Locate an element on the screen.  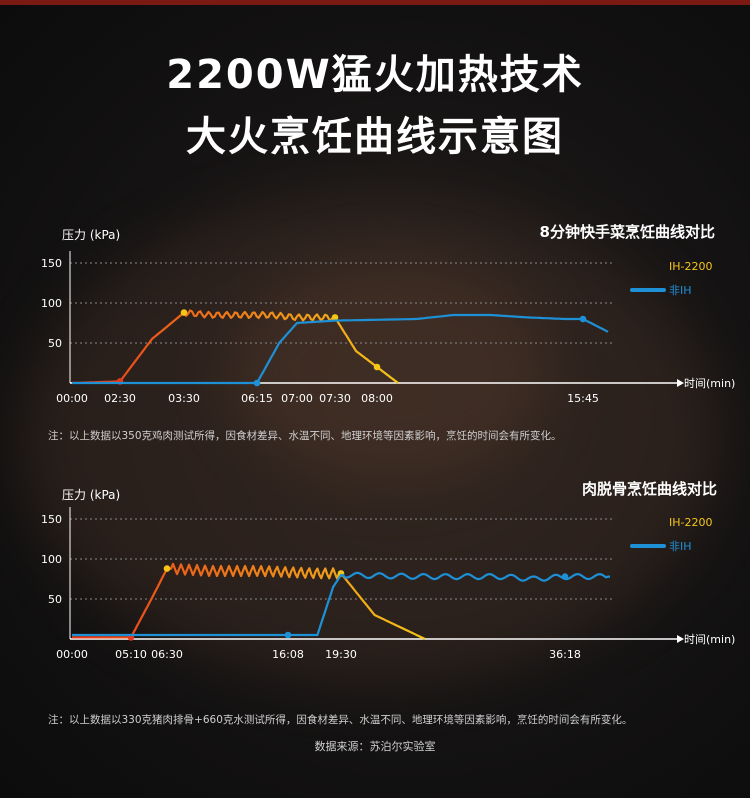
top-accent-bar is located at coordinates (375, 2).